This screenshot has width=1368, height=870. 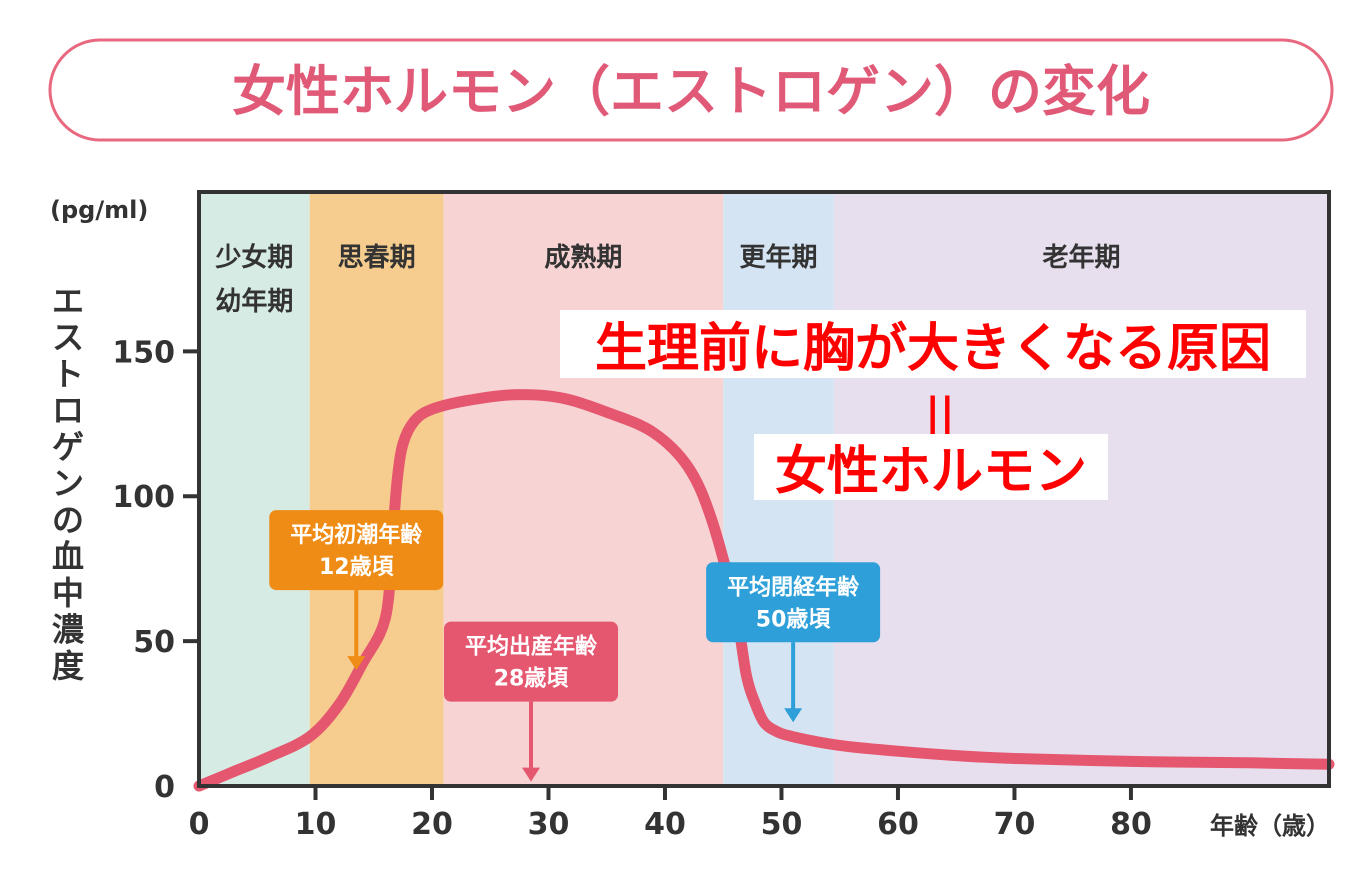 I want to click on title-border, so click(x=691, y=90).